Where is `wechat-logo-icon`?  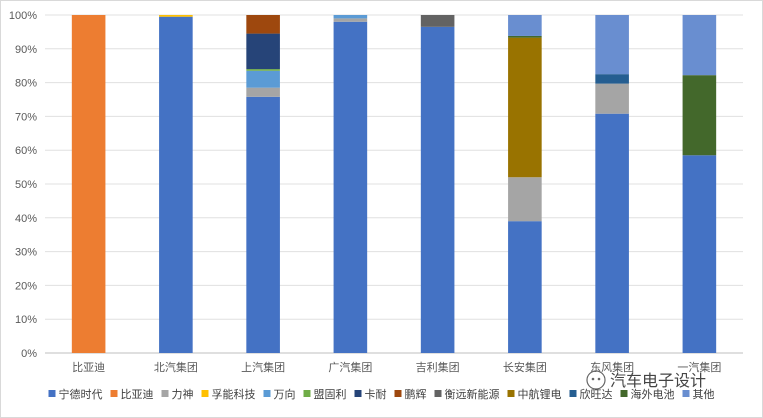 wechat-logo-icon is located at coordinates (596, 380).